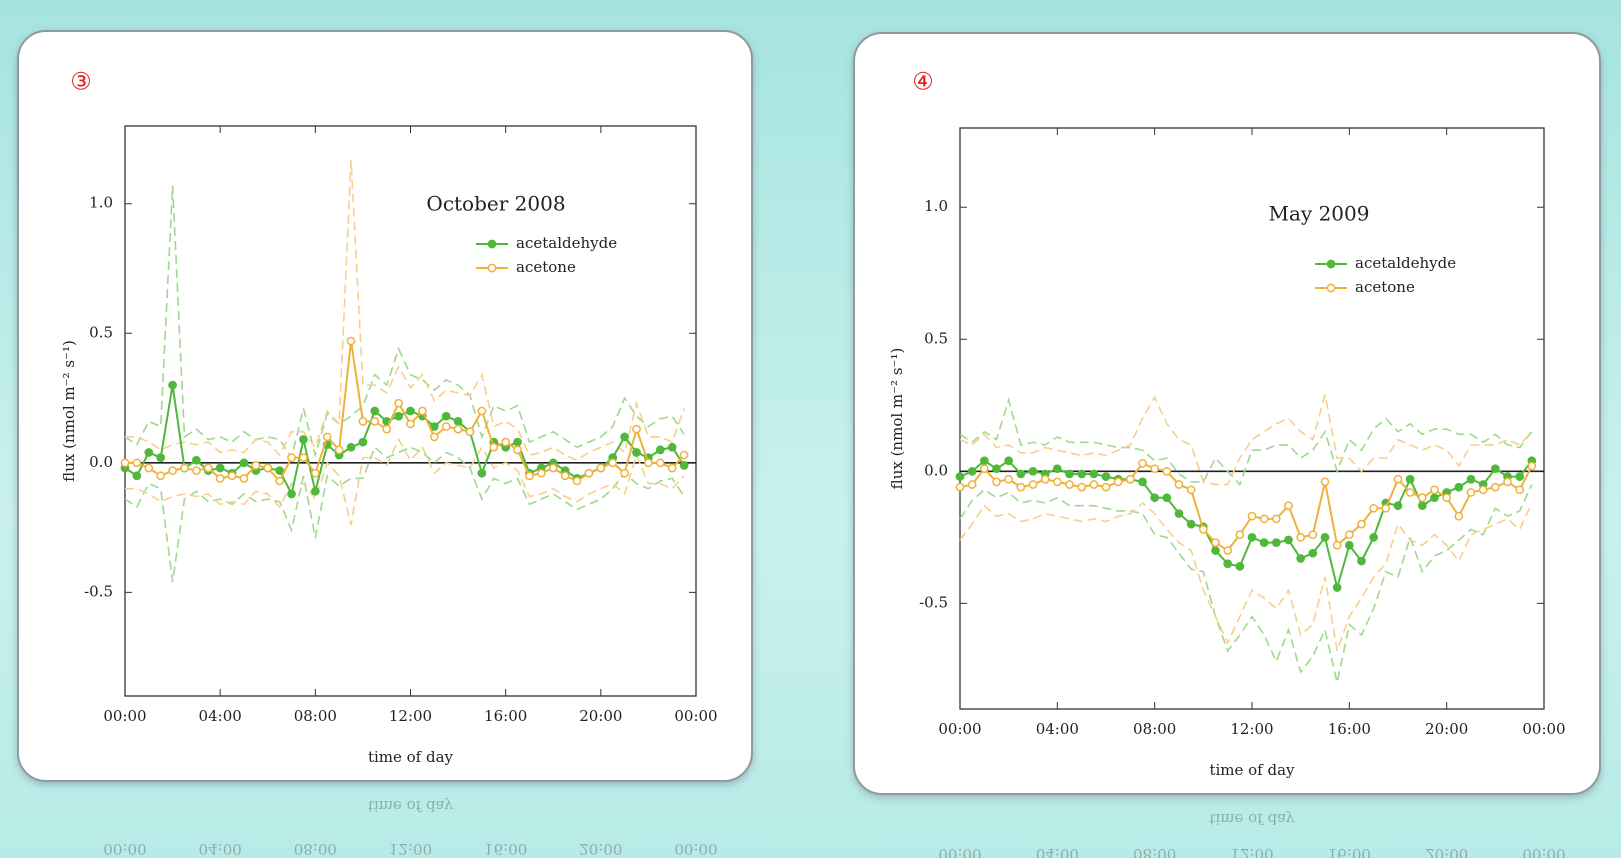 The width and height of the screenshot is (1621, 858). I want to click on x-tick-label-reflection: 00:00, so click(1543, 851).